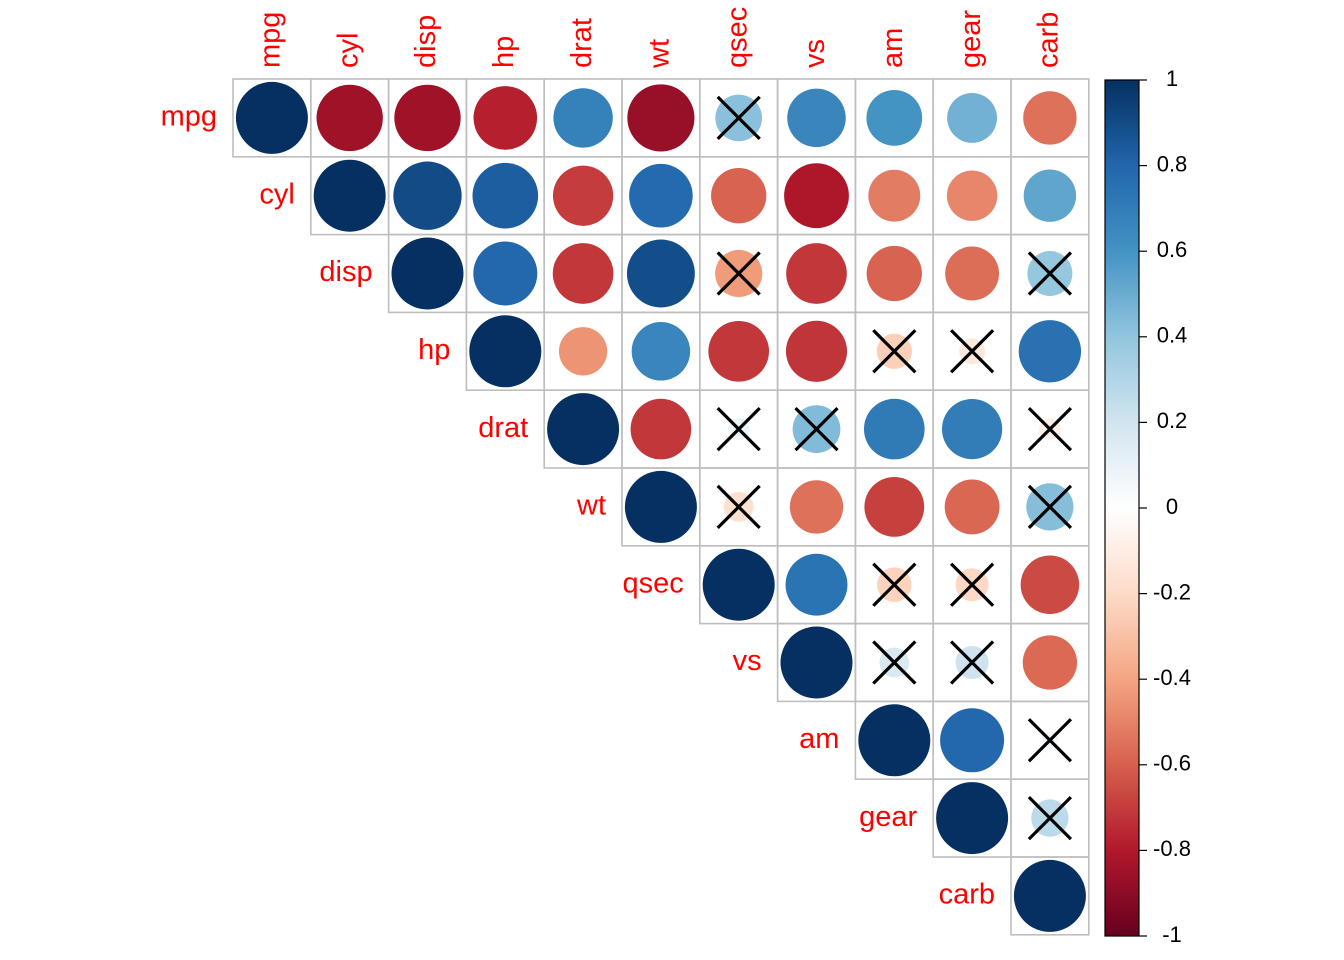 Image resolution: width=1344 pixels, height=960 pixels. I want to click on colorbar-tick-label: -1, so click(1172, 934).